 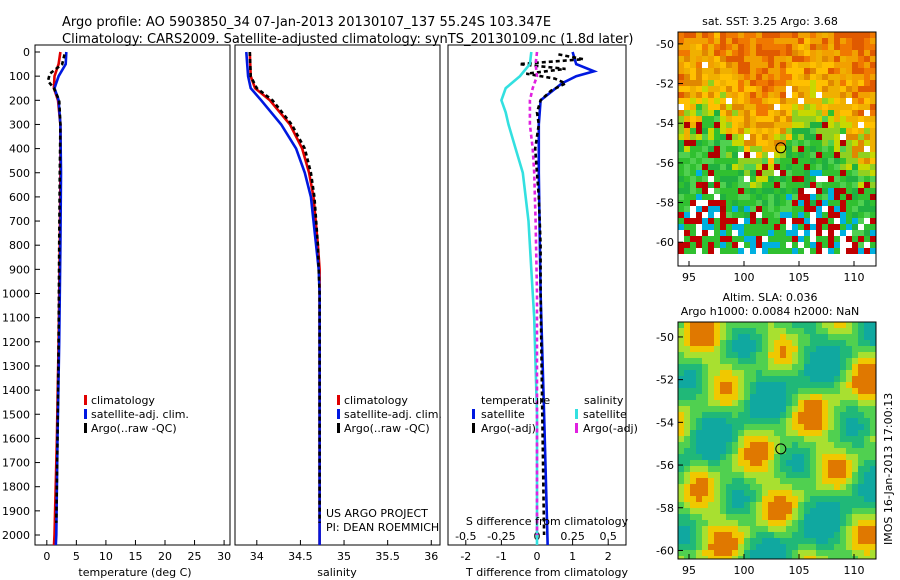 What do you see at coordinates (140, 414) in the screenshot?
I see `legend-label-satellite: satellite-adj. clim.` at bounding box center [140, 414].